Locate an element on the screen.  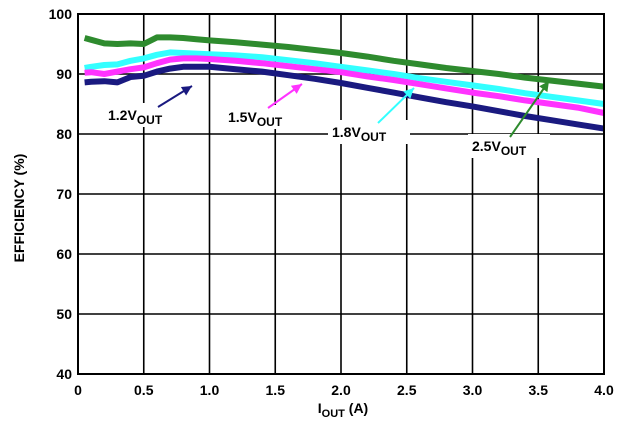
y-tick-label: 100 is located at coordinates (61, 14).